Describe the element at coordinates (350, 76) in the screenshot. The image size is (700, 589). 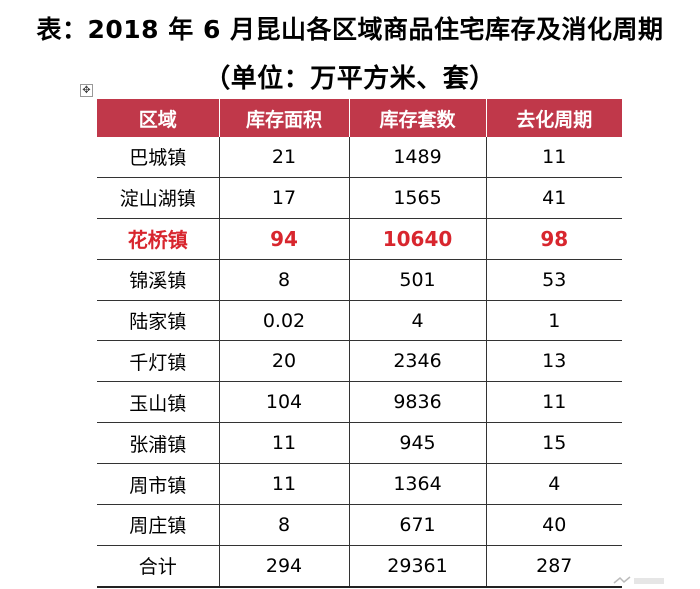
I see `page-subtitle-unit: （单位：万平方米、套）` at that location.